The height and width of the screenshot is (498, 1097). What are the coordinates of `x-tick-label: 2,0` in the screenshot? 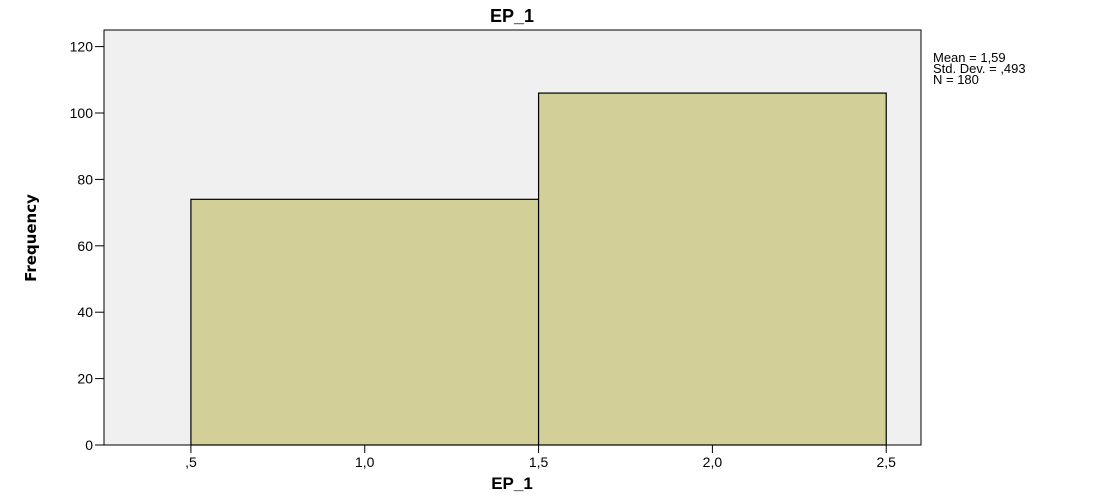 It's located at (713, 462).